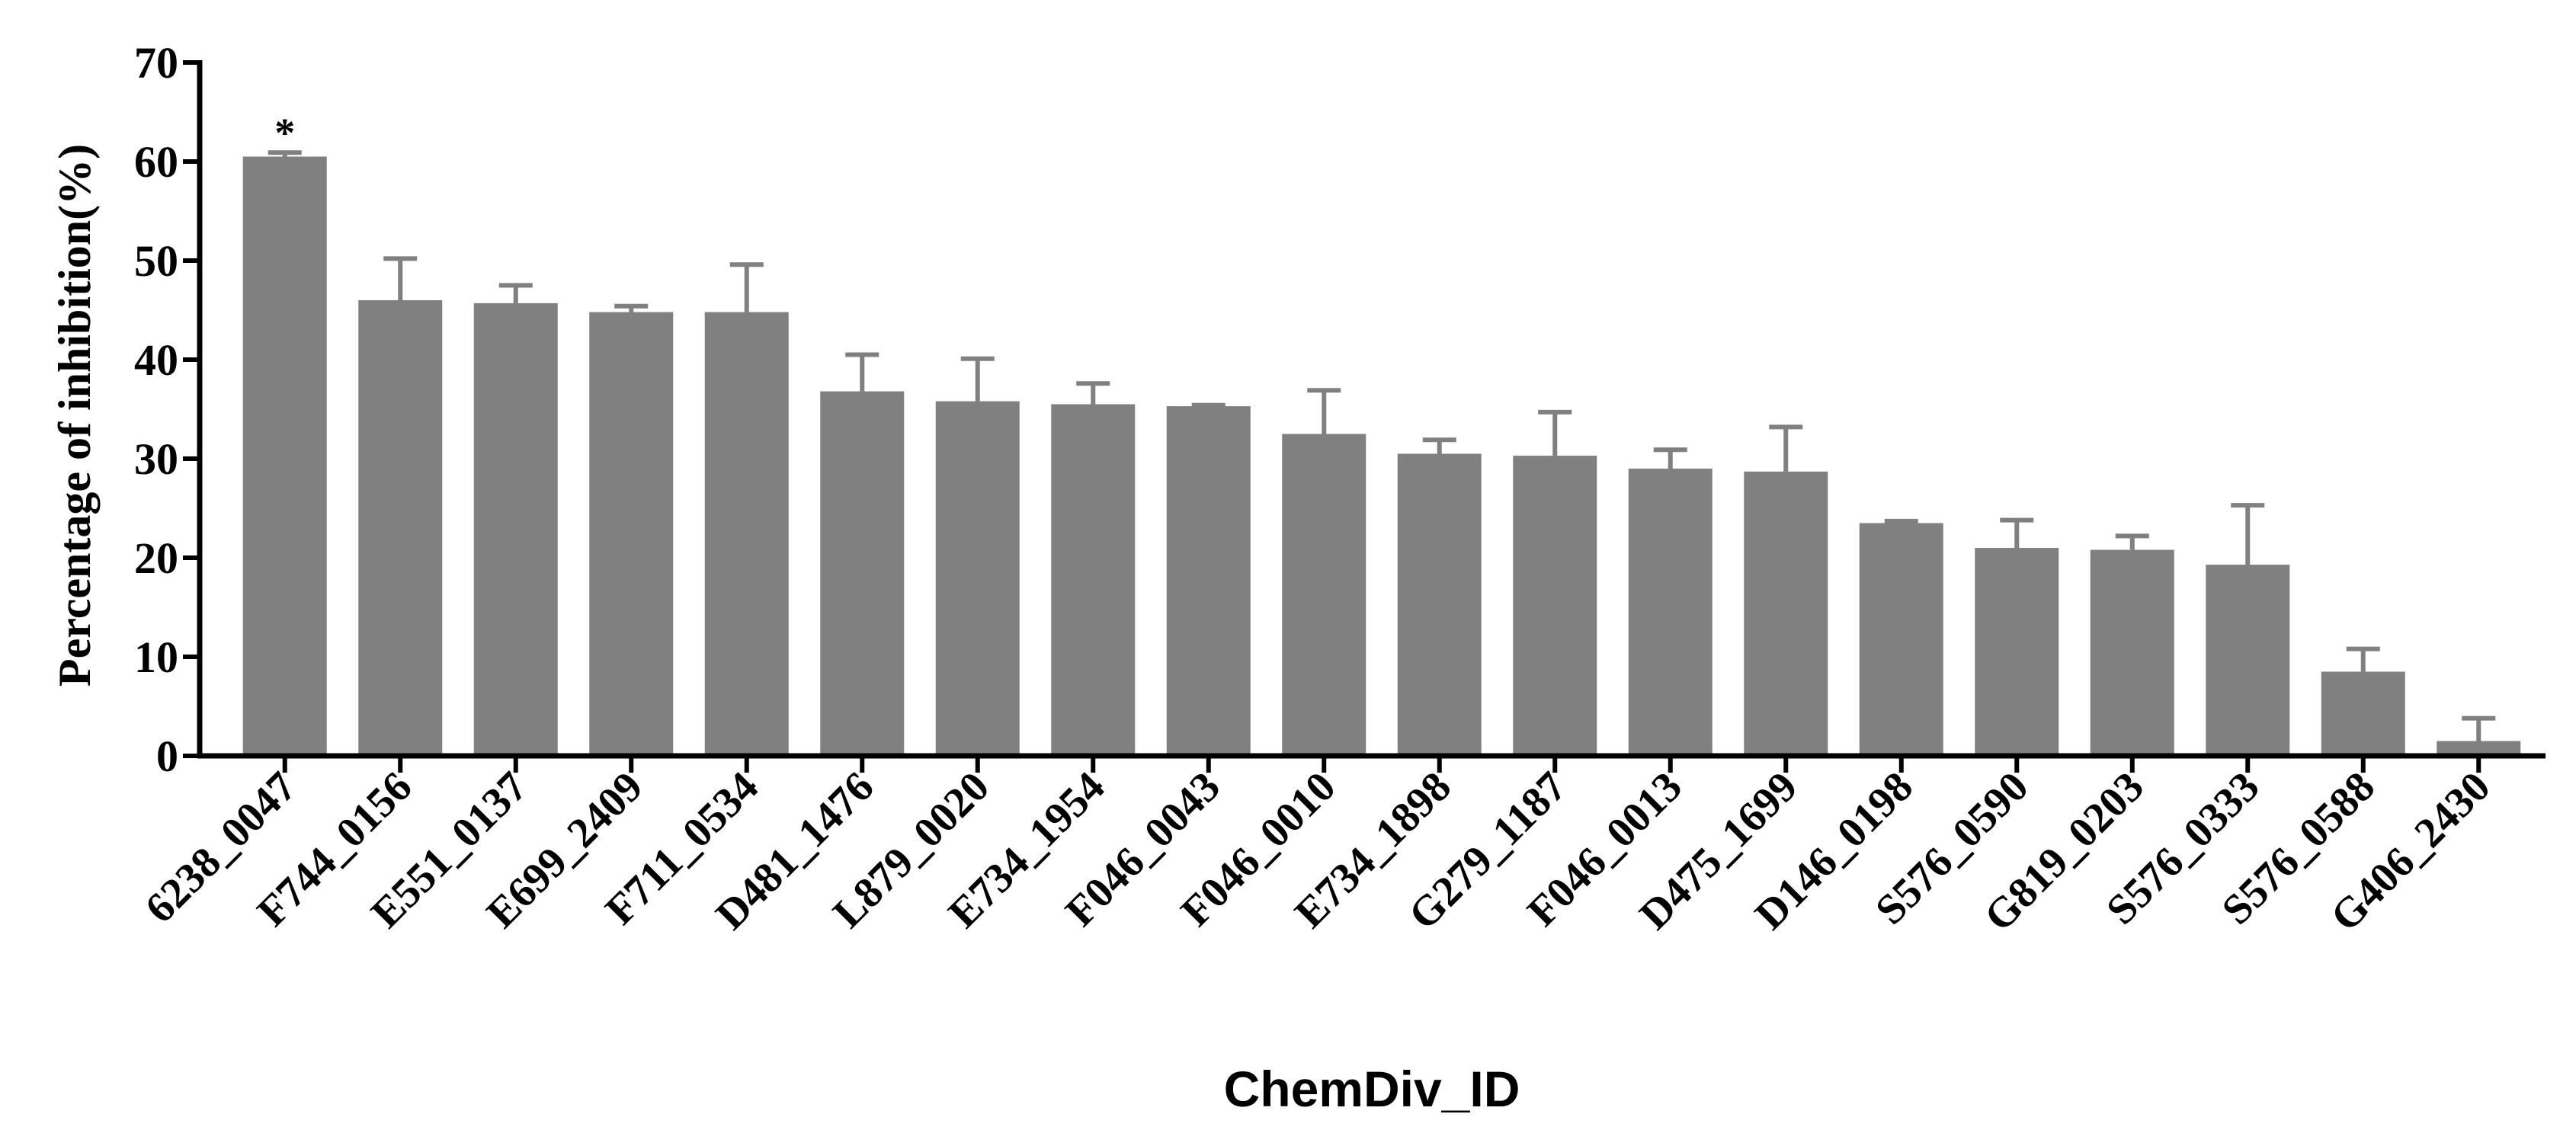  What do you see at coordinates (156, 459) in the screenshot?
I see `y-tick-label: 30` at bounding box center [156, 459].